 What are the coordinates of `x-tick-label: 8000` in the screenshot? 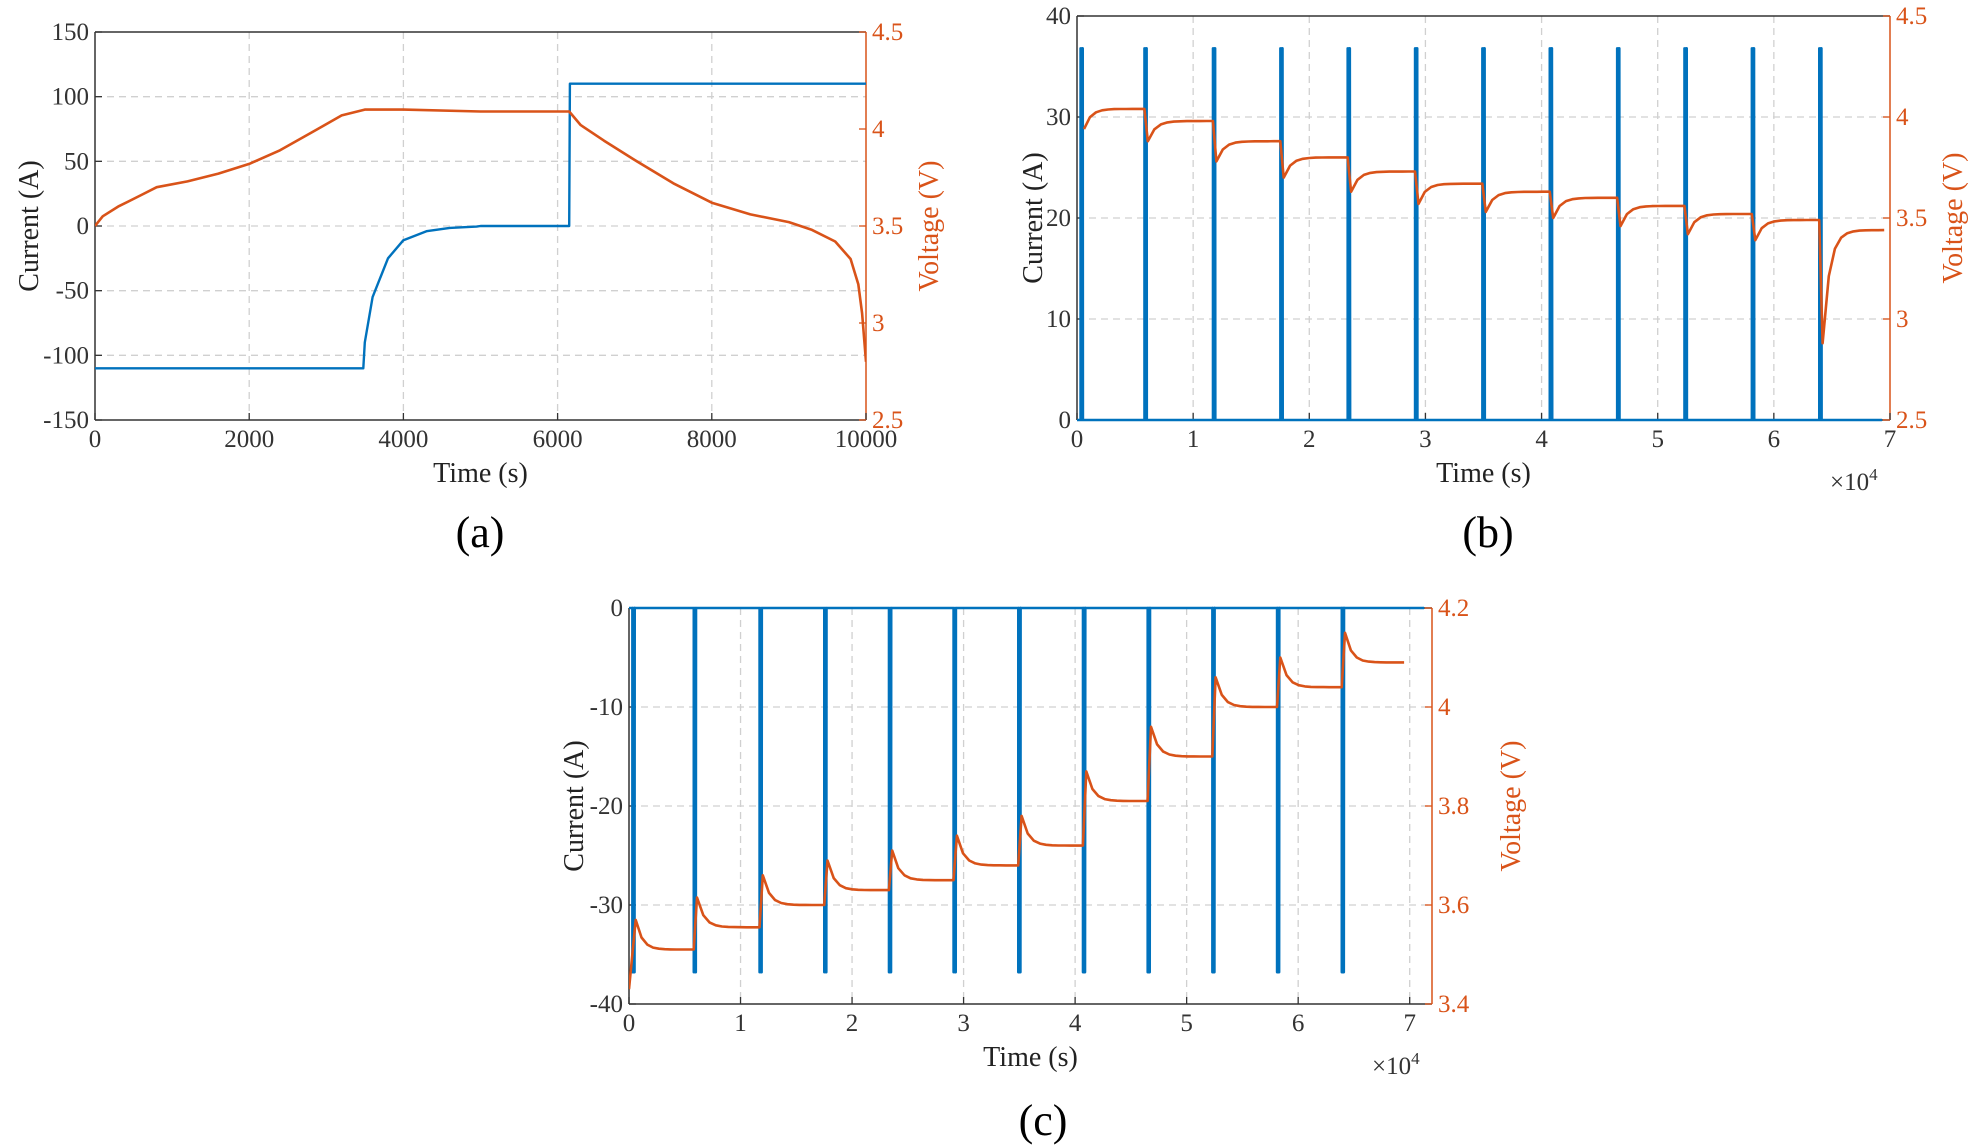 It's located at (712, 439).